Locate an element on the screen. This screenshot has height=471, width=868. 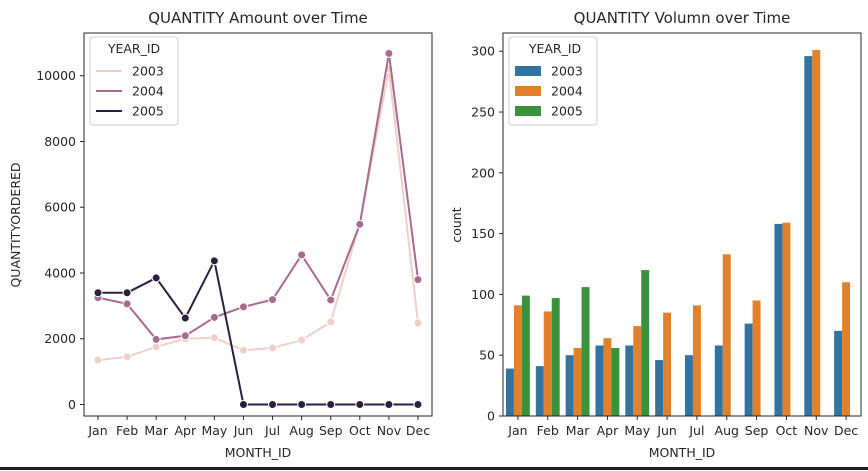
line-chart-title: QUANTITY Amount over Time is located at coordinates (258, 18).